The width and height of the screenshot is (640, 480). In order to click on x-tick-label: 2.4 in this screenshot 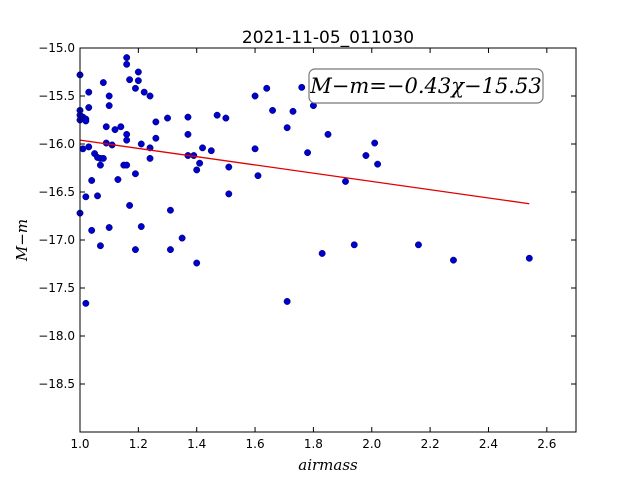, I will do `click(488, 444)`.